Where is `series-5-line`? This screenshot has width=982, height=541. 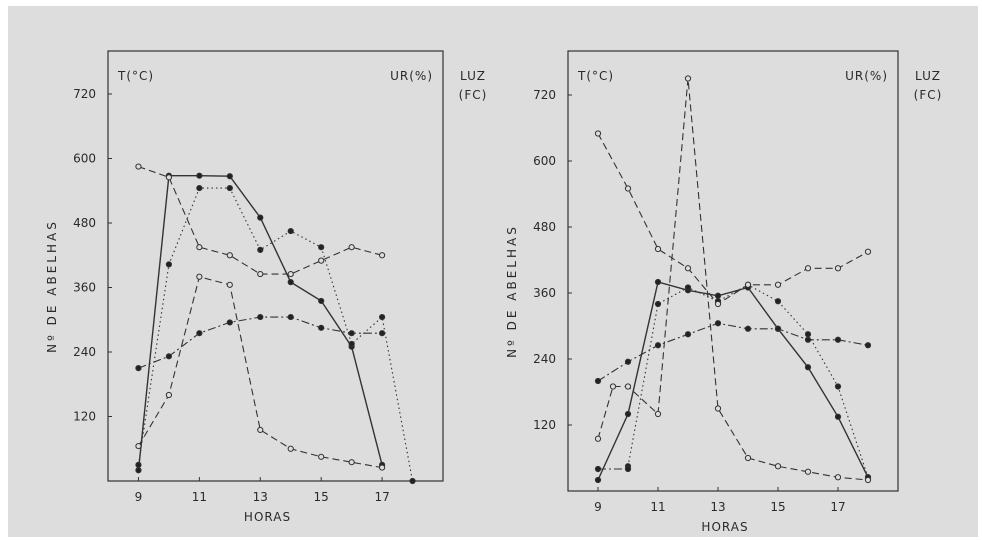 series-5-line is located at coordinates (260, 372).